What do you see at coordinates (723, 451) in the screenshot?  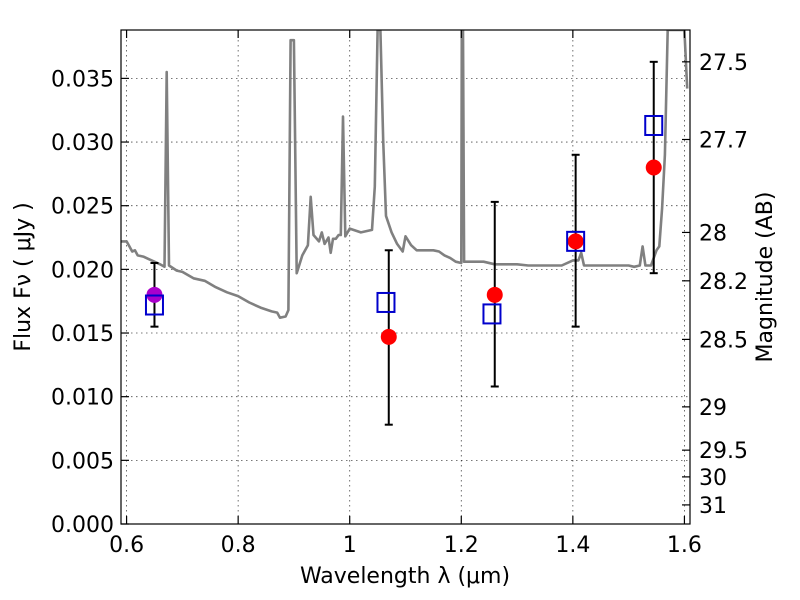 I see `magnitude-tick-label: 29.5` at bounding box center [723, 451].